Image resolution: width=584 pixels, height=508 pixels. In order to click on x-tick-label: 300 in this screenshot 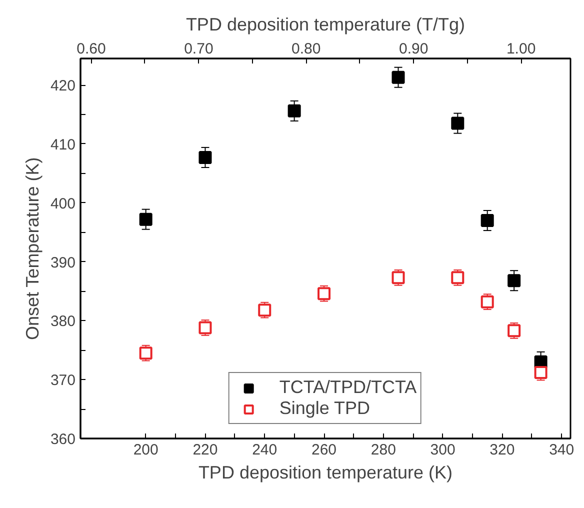, I will do `click(443, 450)`.